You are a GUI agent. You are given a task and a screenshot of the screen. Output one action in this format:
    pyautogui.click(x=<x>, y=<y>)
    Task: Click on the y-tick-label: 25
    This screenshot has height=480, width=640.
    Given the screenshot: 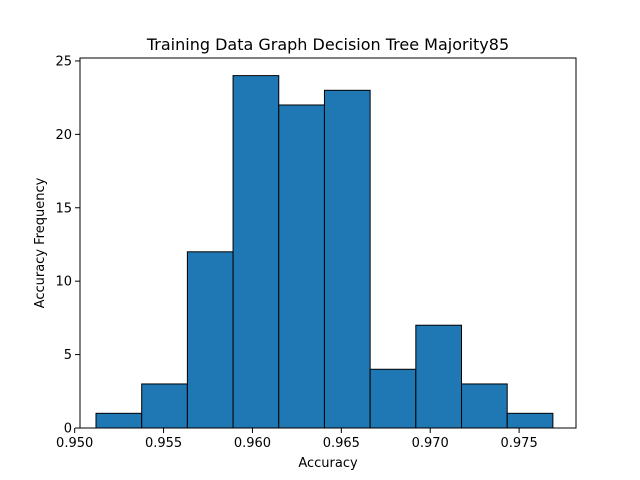 What is the action you would take?
    pyautogui.click(x=63, y=61)
    